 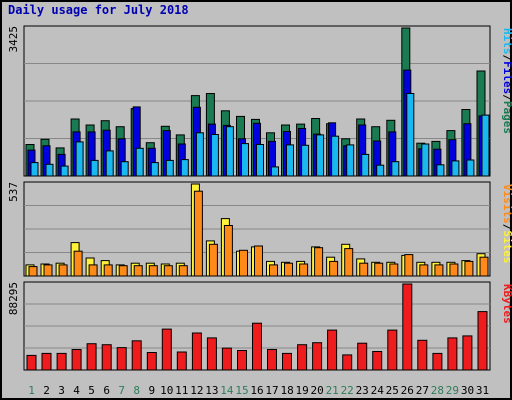 I want to click on x-tick-label: 19, so click(x=301, y=390).